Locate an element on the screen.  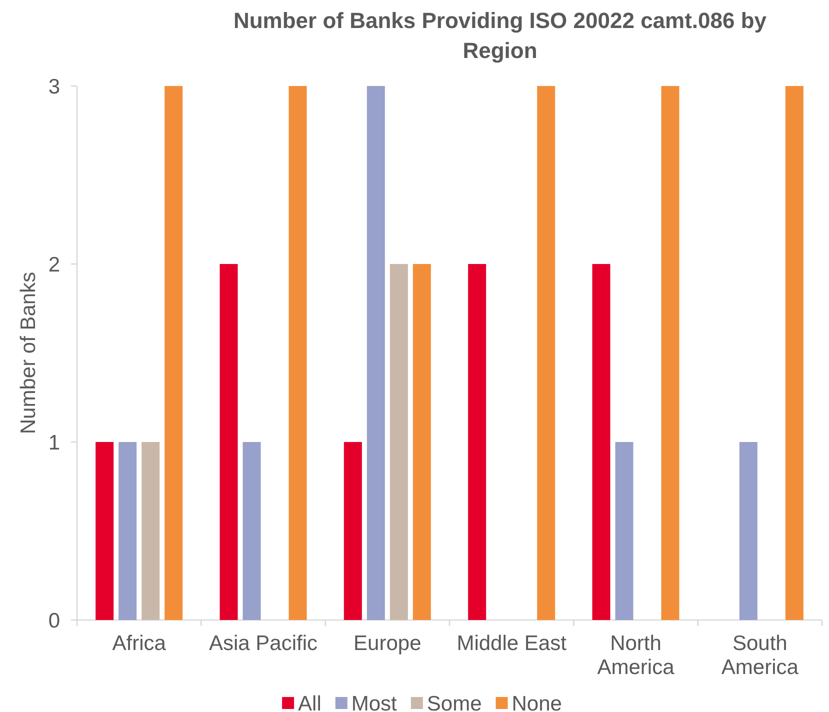
legend-label: Most is located at coordinates (374, 702).